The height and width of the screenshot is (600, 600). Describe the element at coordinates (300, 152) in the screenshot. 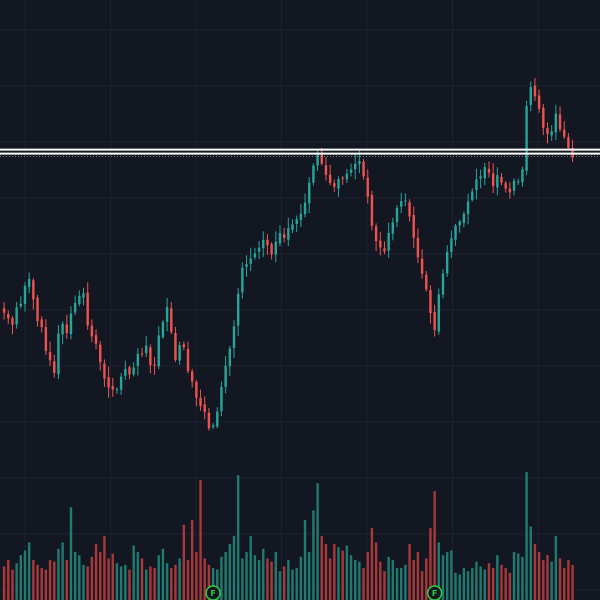

I see `price-level-lines` at that location.